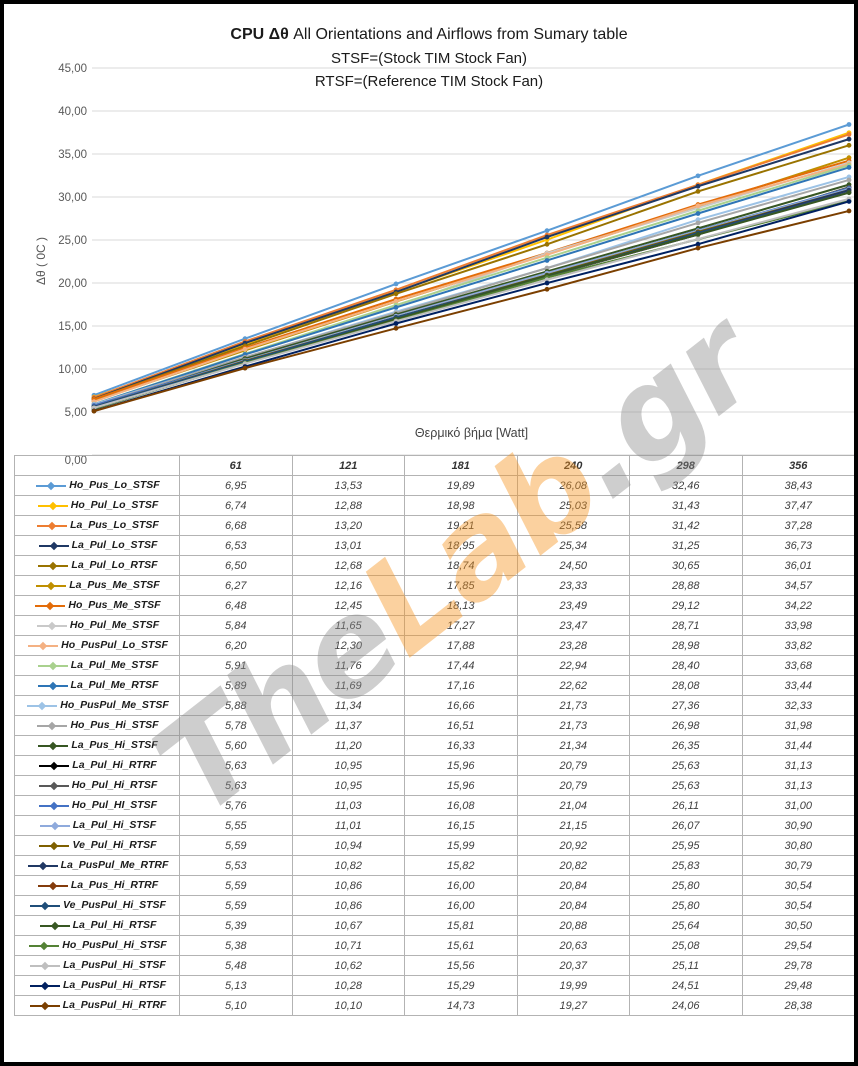 Image resolution: width=858 pixels, height=1066 pixels. Describe the element at coordinates (236, 905) in the screenshot. I see `value-cell: 5,59` at that location.